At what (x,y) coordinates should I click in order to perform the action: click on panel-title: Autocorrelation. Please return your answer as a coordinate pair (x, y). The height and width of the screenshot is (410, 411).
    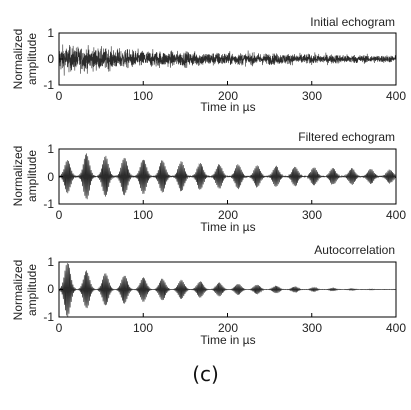
    Looking at the image, I should click on (354, 250).